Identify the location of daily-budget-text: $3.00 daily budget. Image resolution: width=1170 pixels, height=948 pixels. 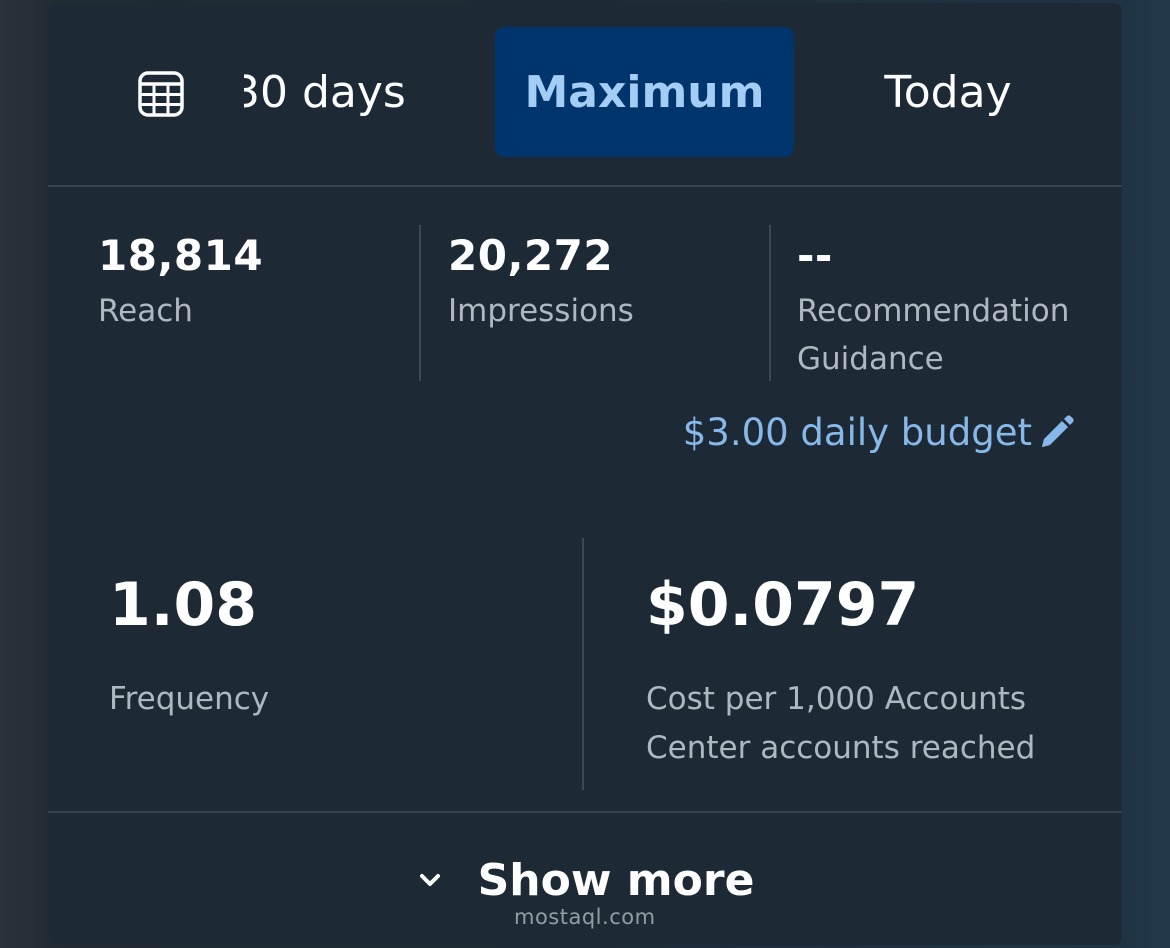
(857, 432).